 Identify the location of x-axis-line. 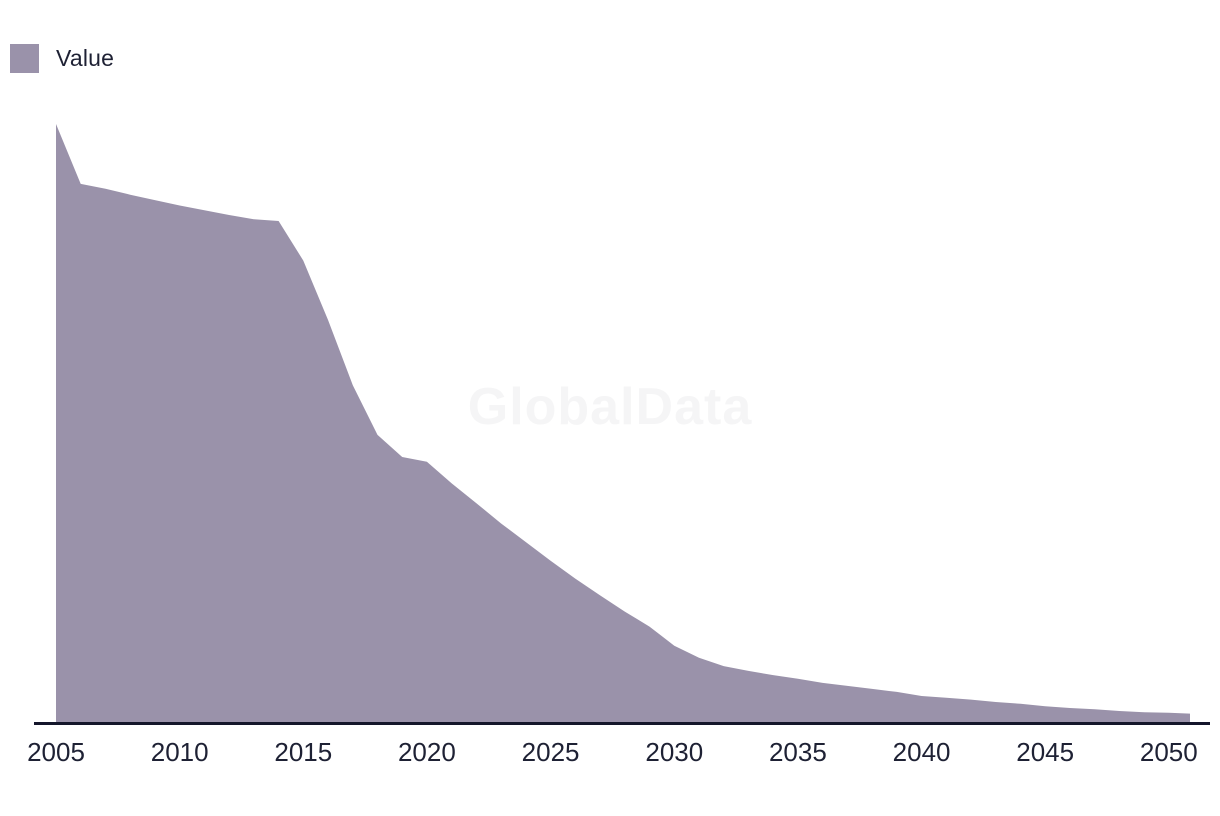
(622, 723).